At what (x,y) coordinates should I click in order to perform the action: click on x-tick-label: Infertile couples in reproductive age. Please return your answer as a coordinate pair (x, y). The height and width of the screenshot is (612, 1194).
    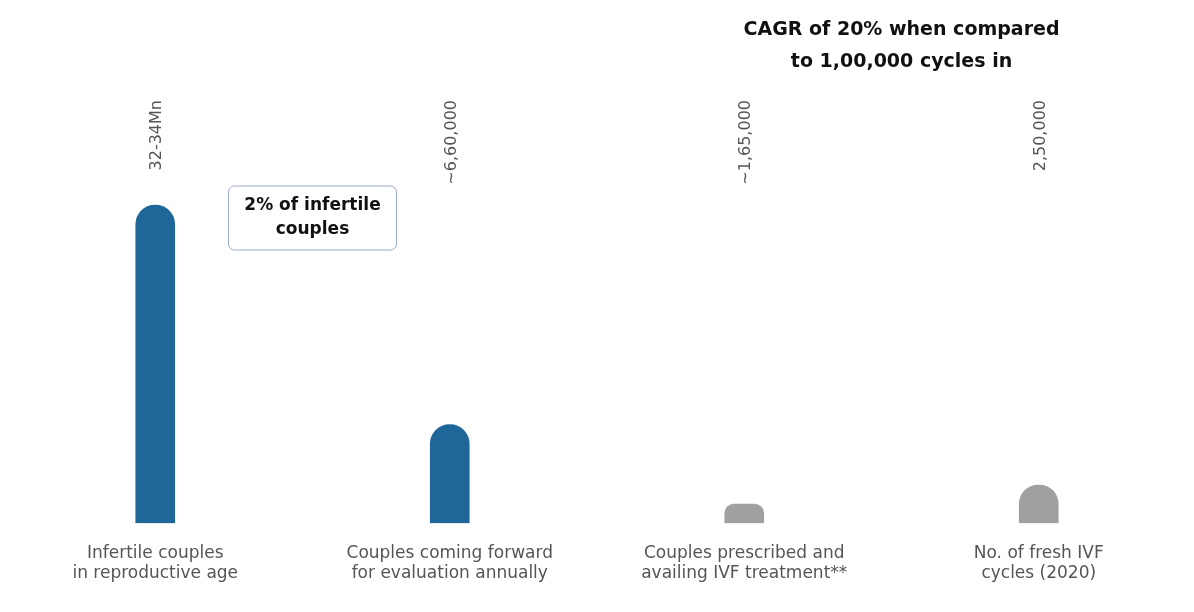
    Looking at the image, I should click on (155, 562).